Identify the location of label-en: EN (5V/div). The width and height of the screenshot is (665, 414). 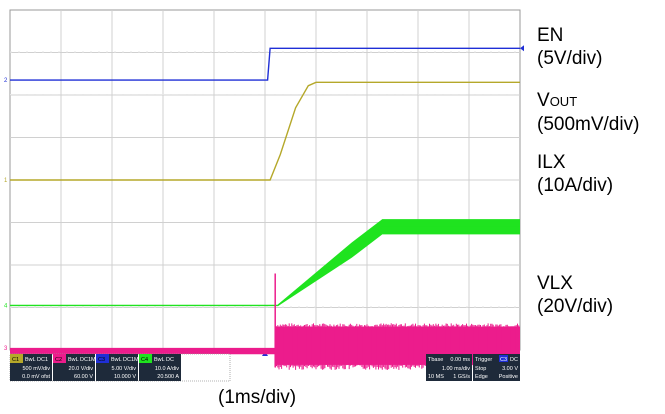
(569, 47).